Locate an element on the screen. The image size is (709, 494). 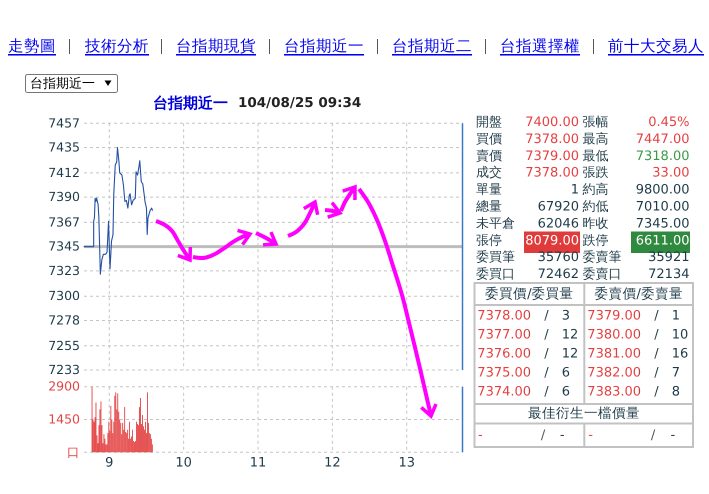
y-tick-label: 7345 is located at coordinates (64, 246).